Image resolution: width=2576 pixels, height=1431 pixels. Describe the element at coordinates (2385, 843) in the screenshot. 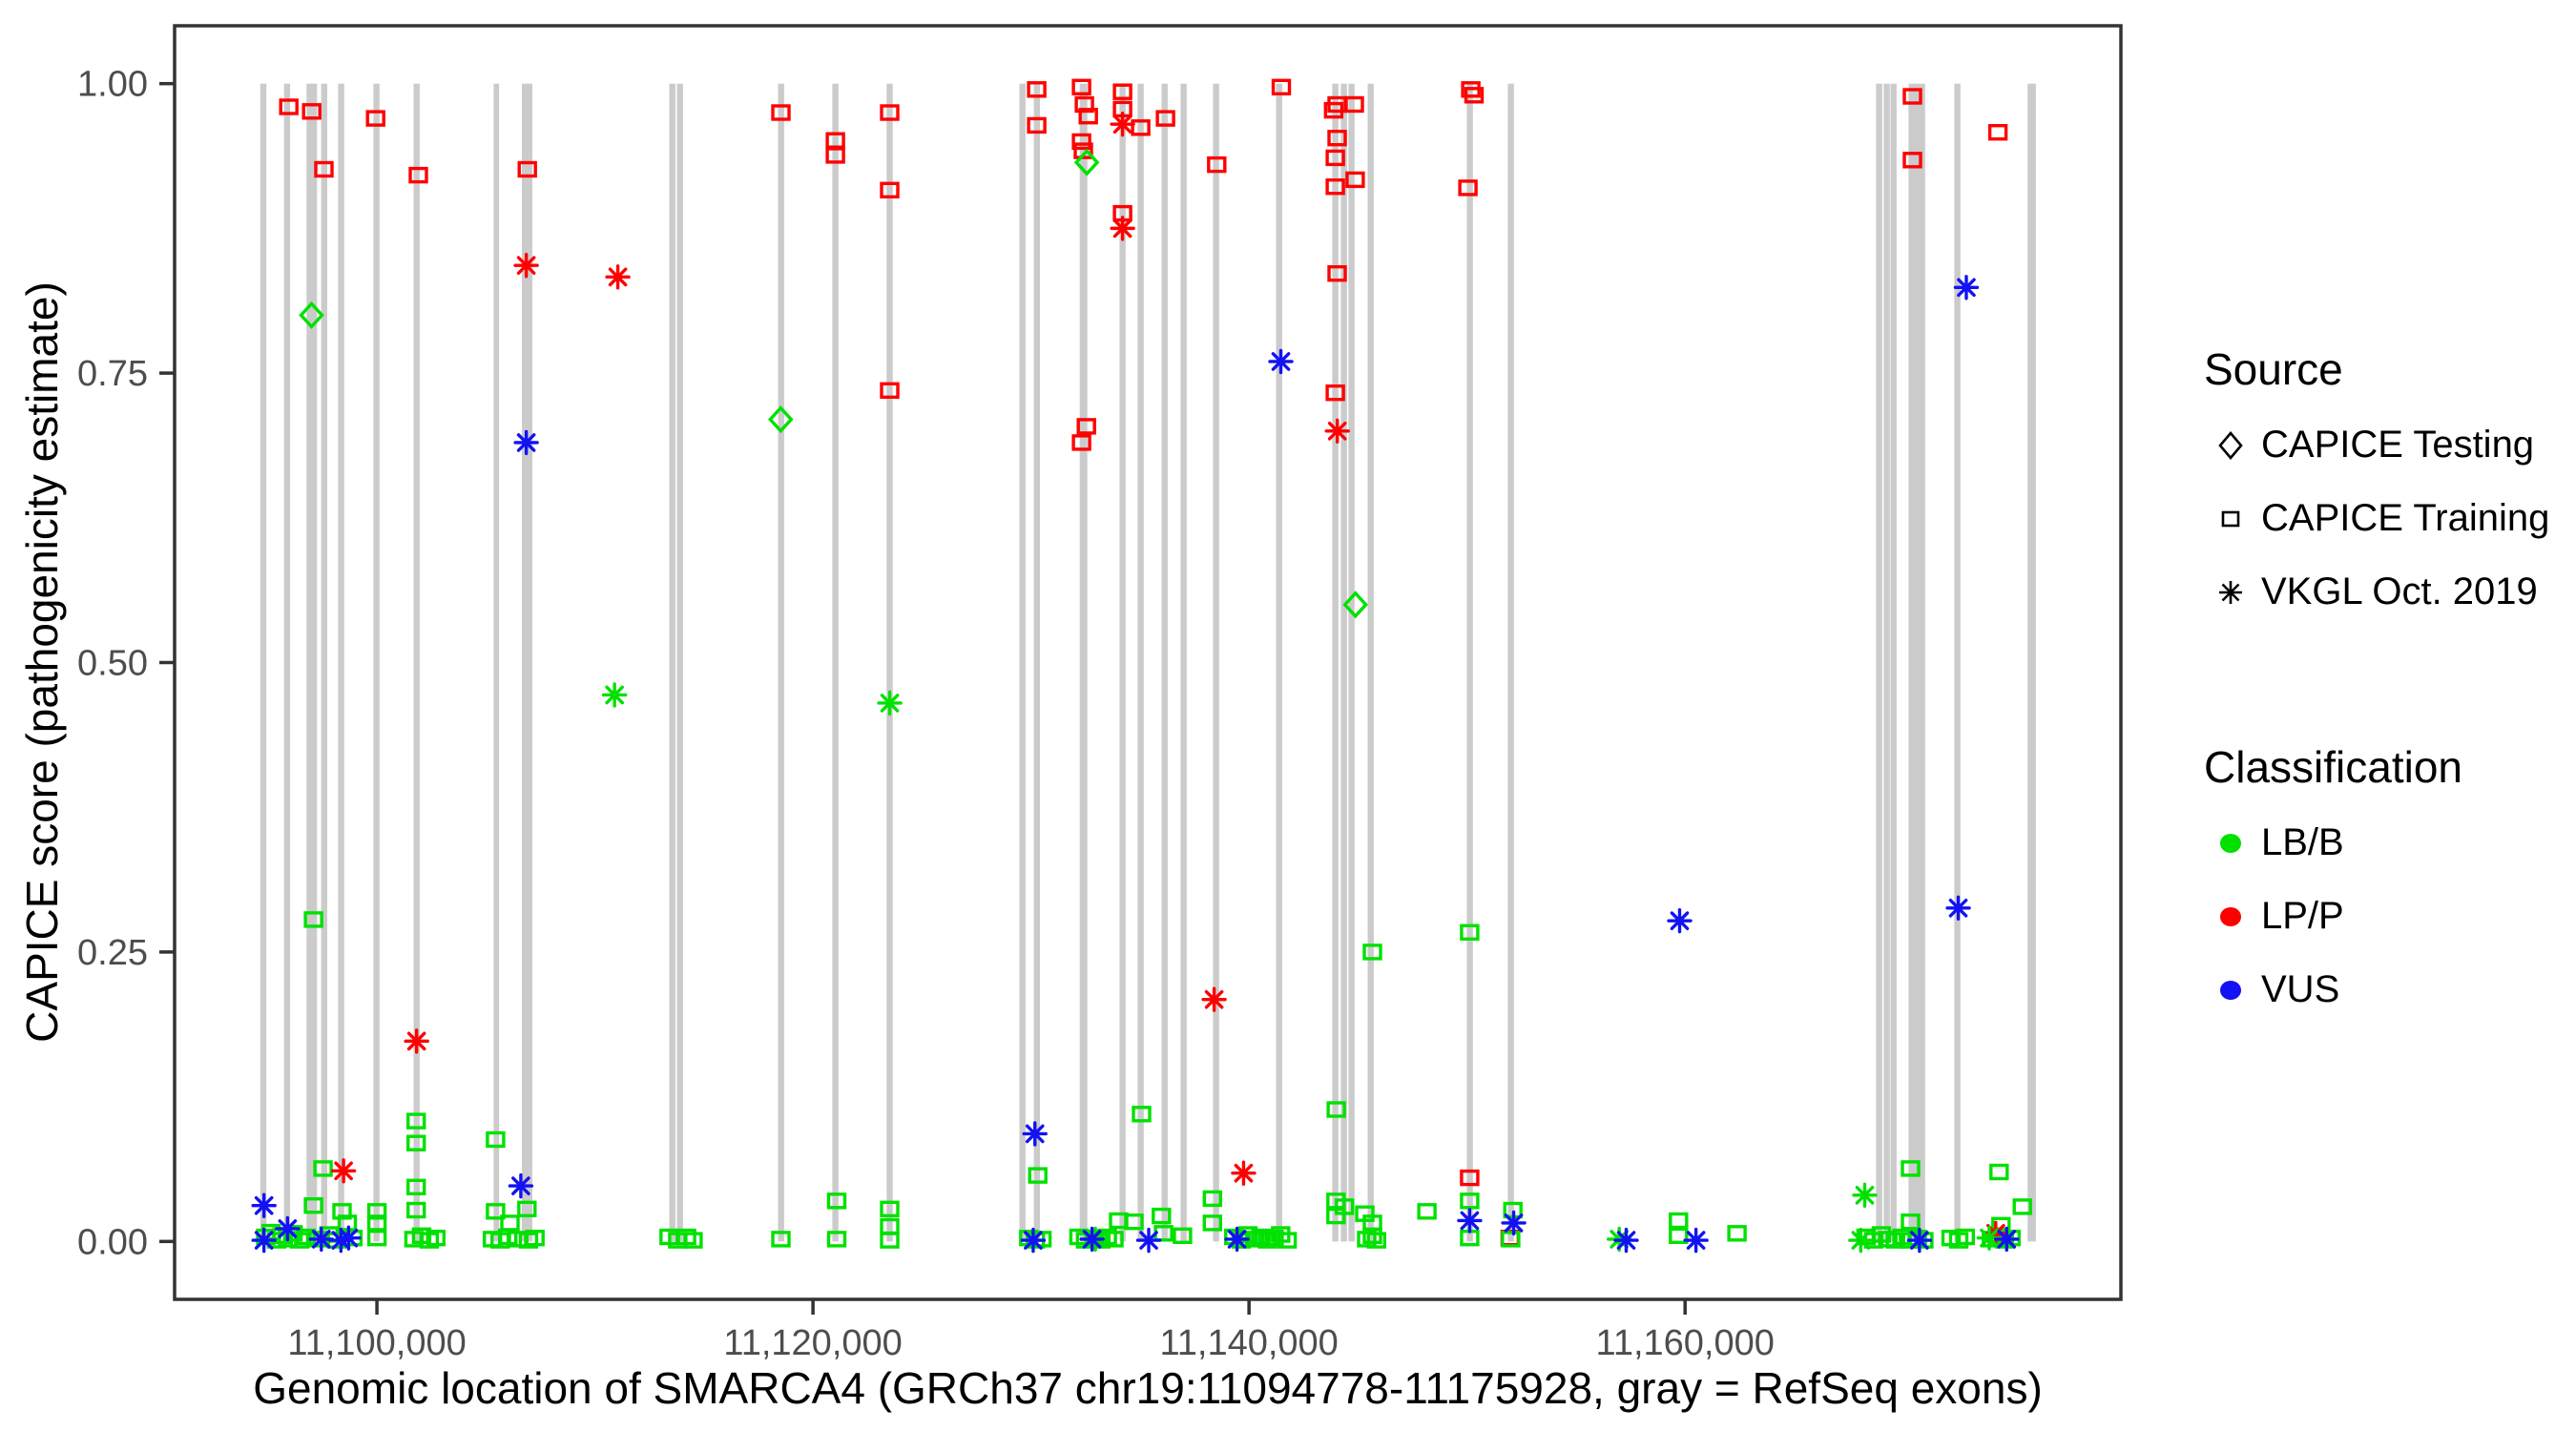

I see `legend-item-lbb: LB/B` at that location.